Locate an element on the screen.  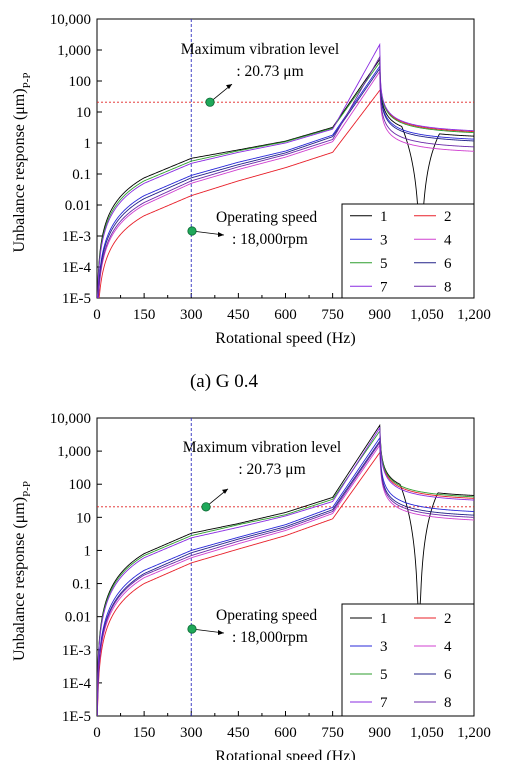
legend-label-2: 2 is located at coordinates (448, 619).